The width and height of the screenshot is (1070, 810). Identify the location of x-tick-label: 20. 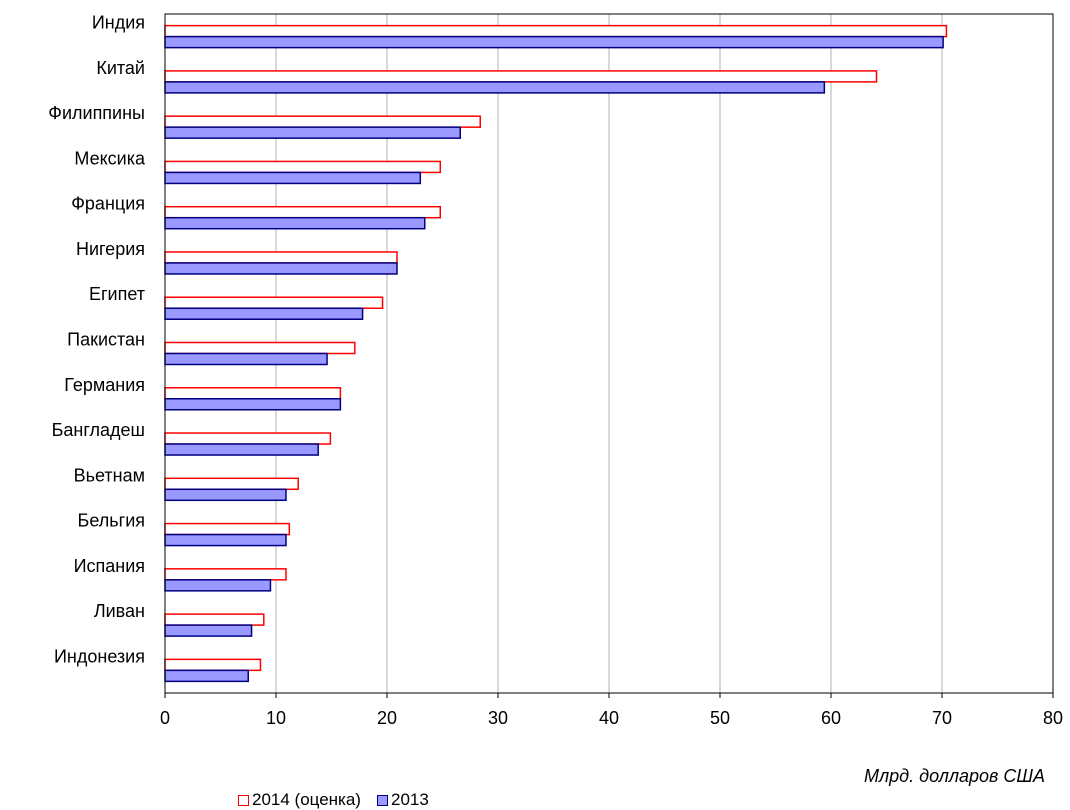
(387, 718).